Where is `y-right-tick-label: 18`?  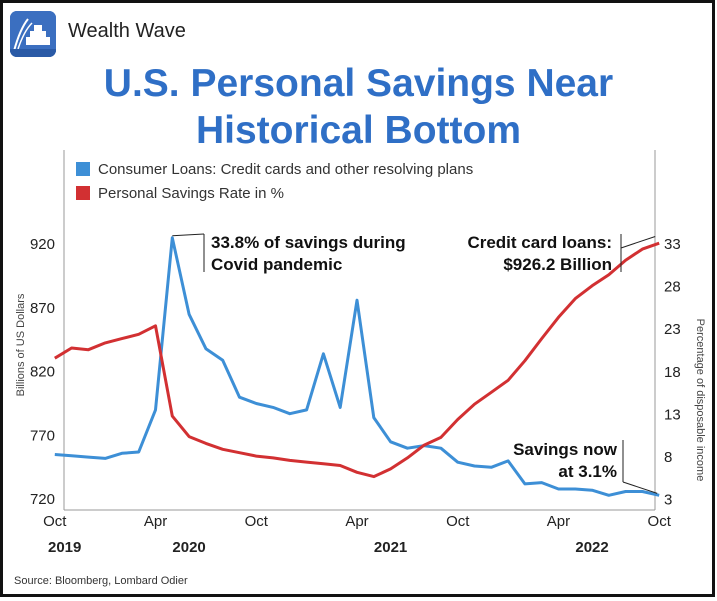
y-right-tick-label: 18 is located at coordinates (672, 372).